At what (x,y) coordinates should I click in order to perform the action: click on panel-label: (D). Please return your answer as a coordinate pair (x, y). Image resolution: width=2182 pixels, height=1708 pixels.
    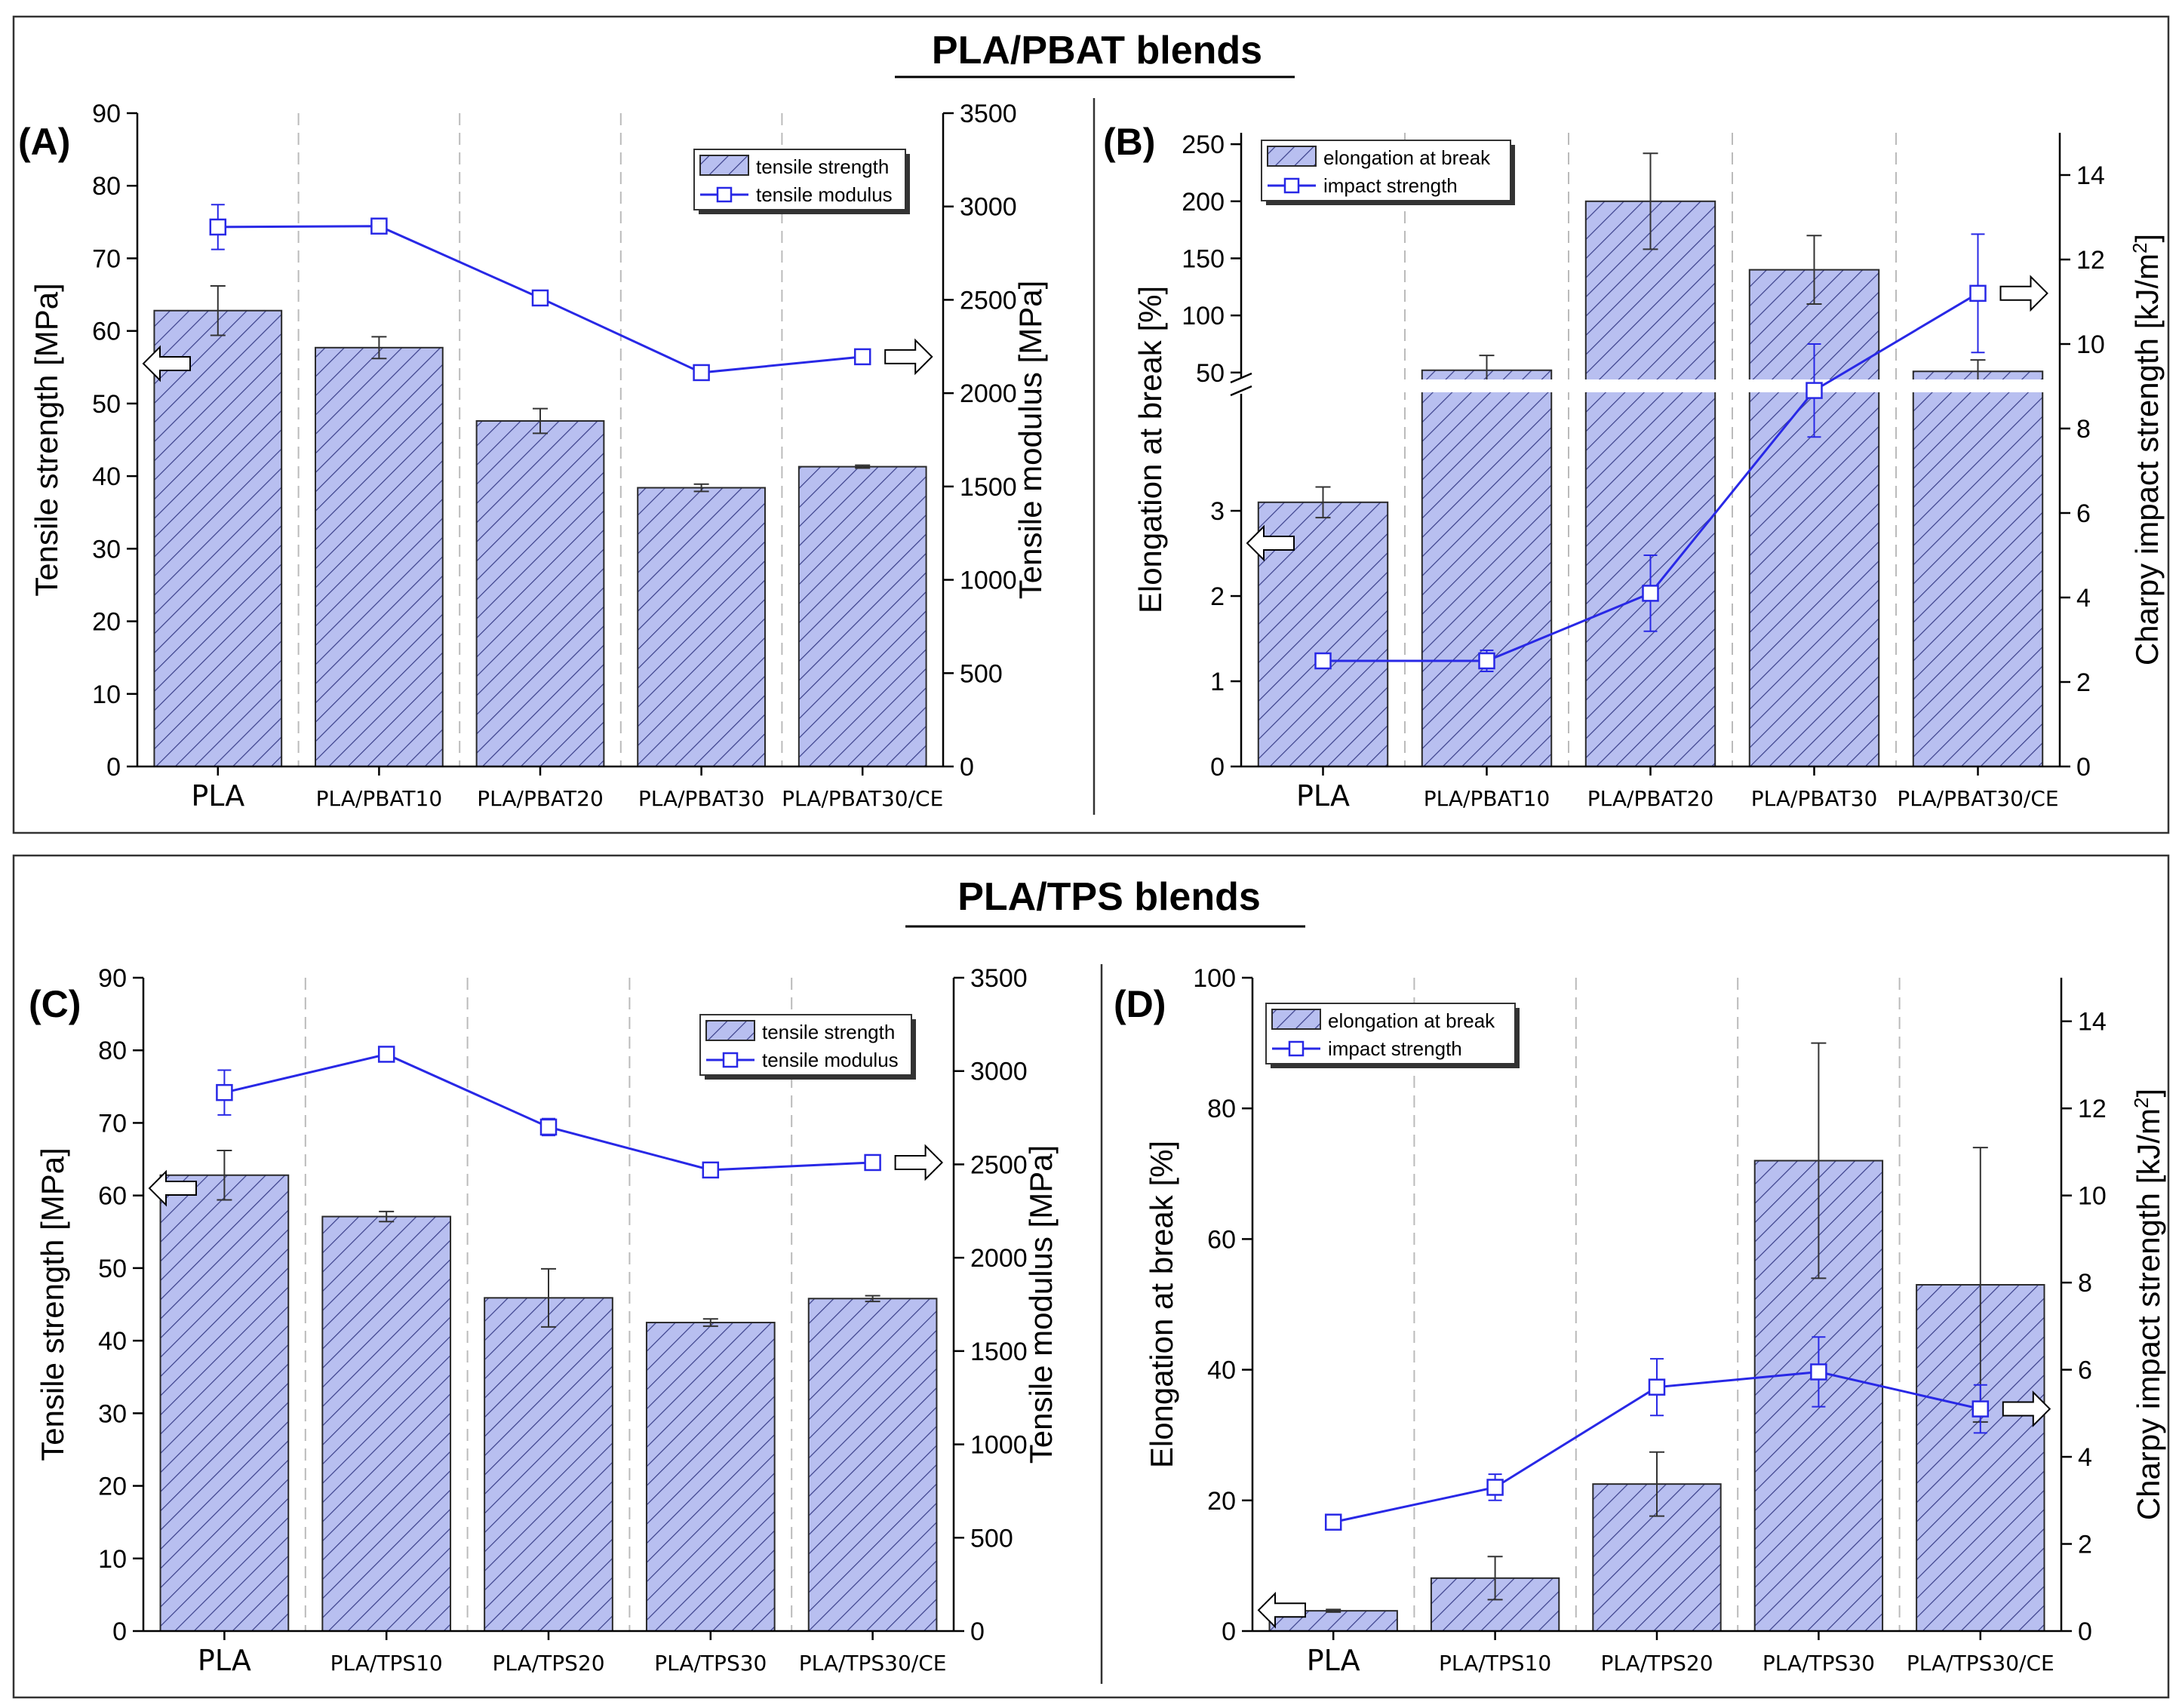
    Looking at the image, I should click on (1140, 1004).